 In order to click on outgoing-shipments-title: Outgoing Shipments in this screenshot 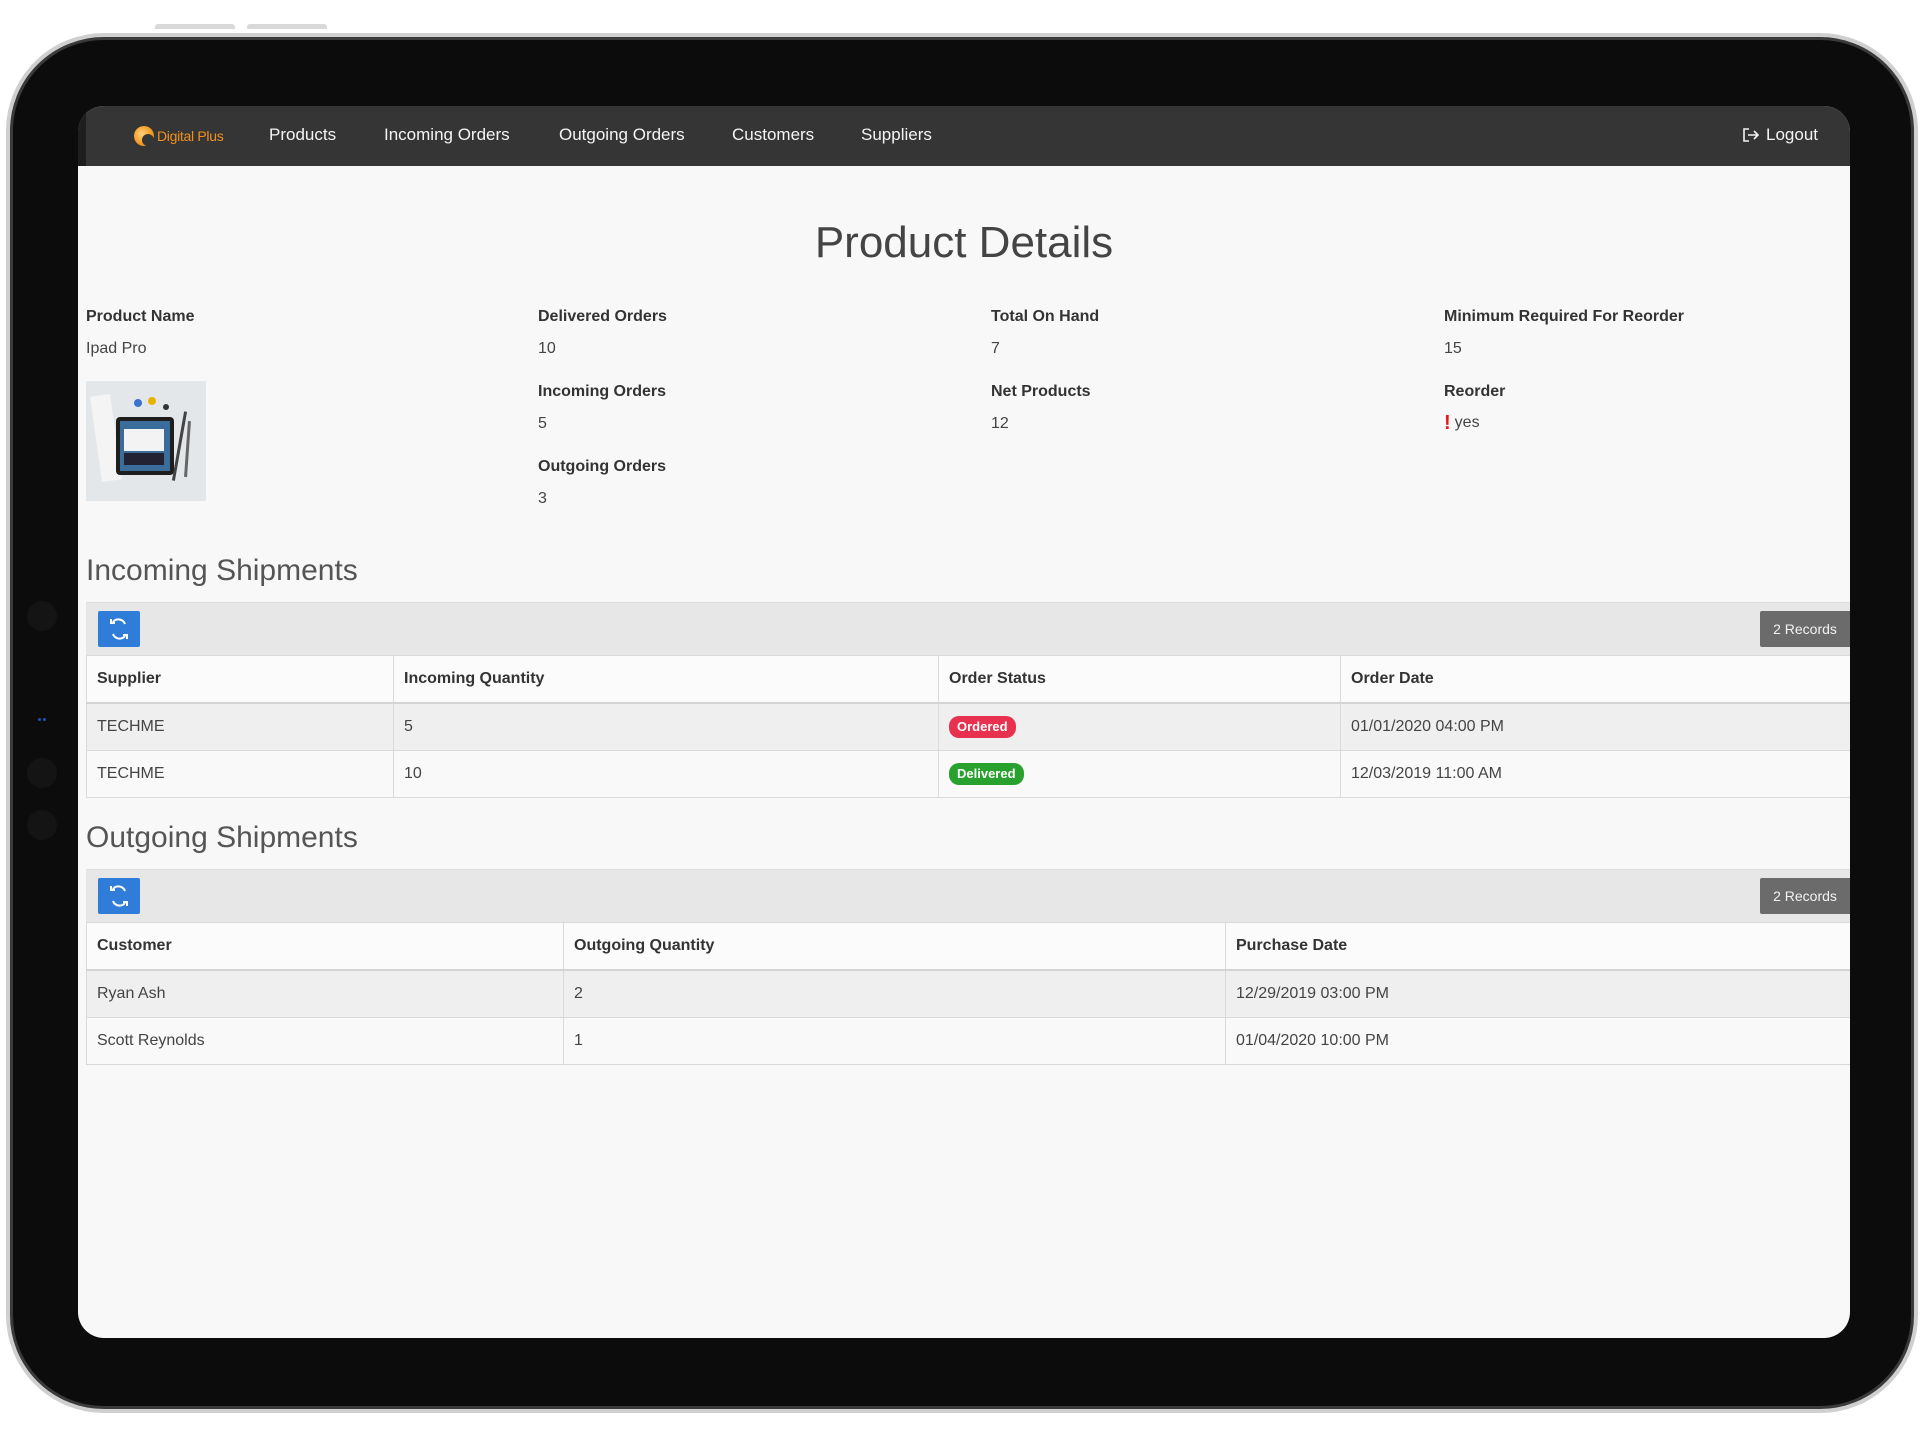, I will do `click(222, 837)`.